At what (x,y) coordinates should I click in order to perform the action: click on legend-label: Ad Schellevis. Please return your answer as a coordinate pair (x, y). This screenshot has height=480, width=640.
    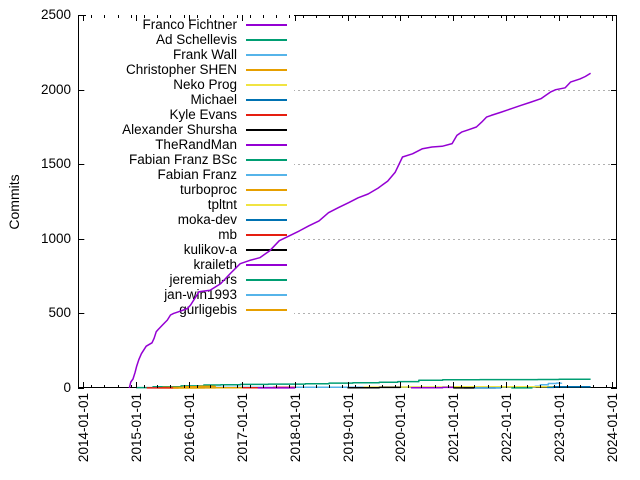
    Looking at the image, I should click on (196, 39).